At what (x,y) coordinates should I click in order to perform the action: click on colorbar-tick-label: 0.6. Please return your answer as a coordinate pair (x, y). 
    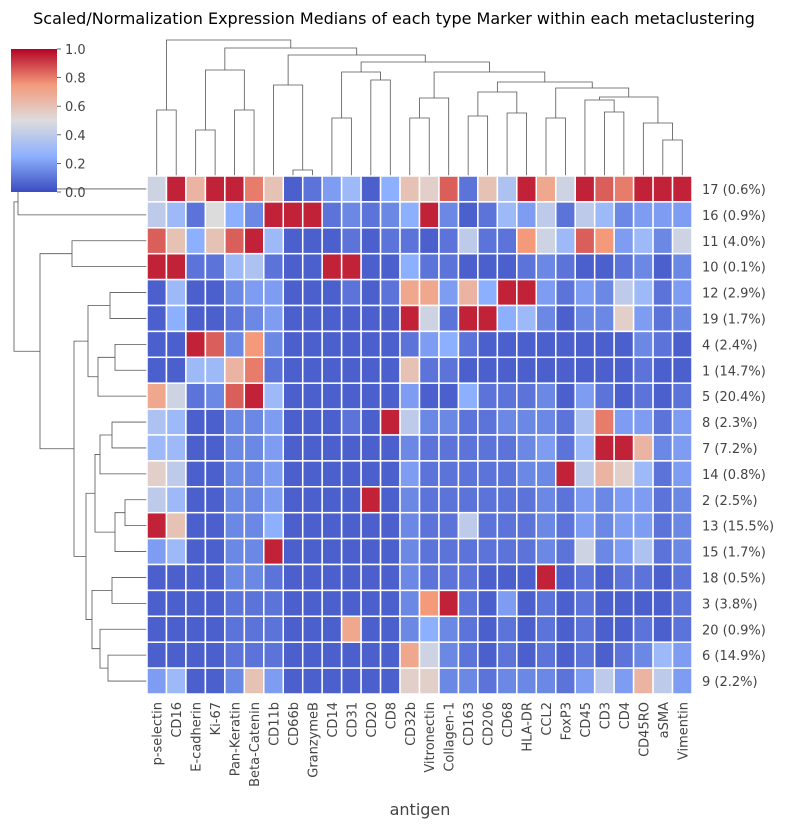
    Looking at the image, I should click on (75, 107).